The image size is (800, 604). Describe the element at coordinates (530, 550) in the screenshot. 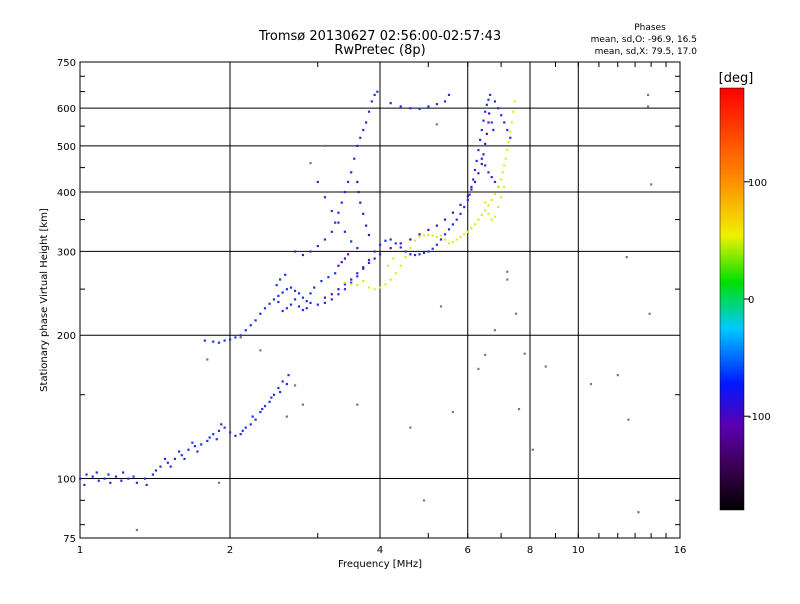

I see `x-tick-label: 8` at that location.